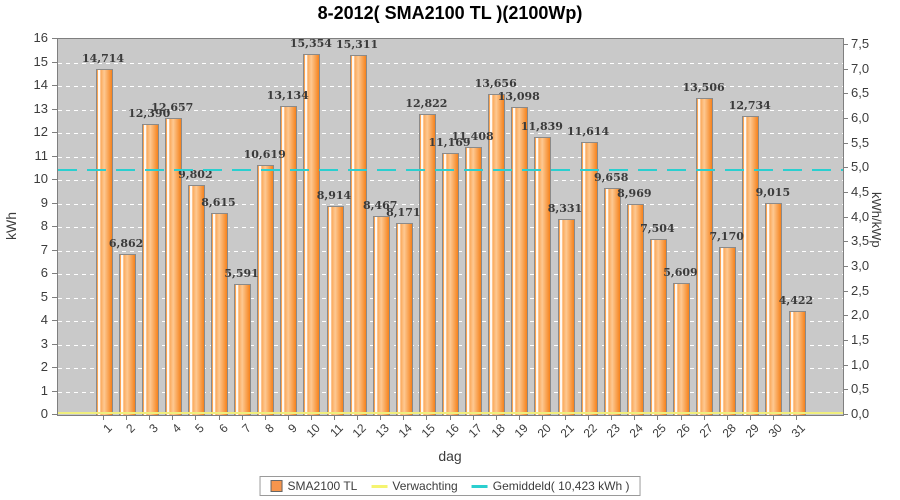 The width and height of the screenshot is (900, 500). Describe the element at coordinates (450, 170) in the screenshot. I see `average-line` at that location.